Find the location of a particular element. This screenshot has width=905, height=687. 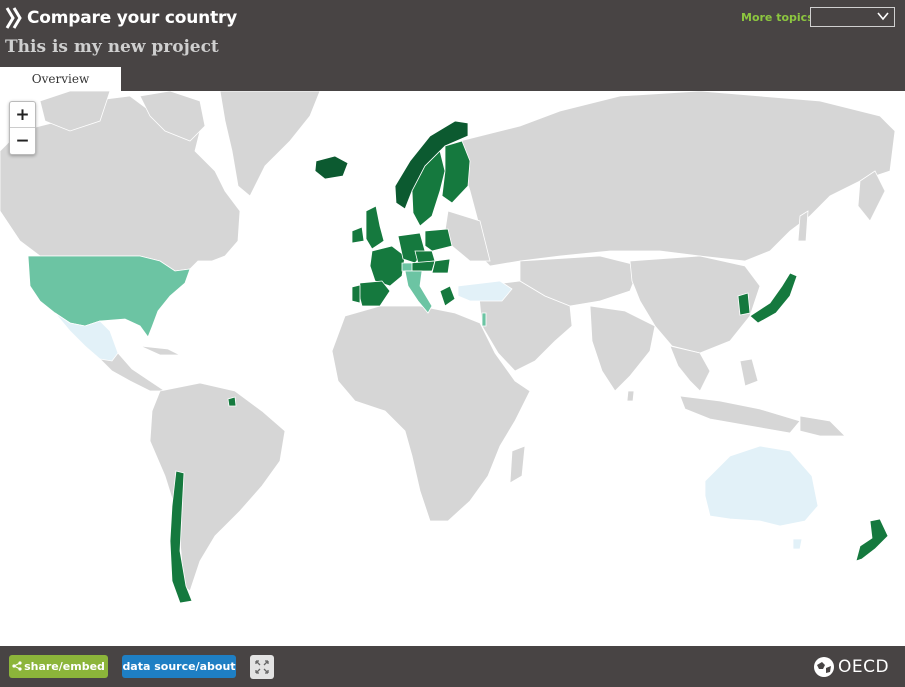

region-united-states is located at coordinates (109, 296).